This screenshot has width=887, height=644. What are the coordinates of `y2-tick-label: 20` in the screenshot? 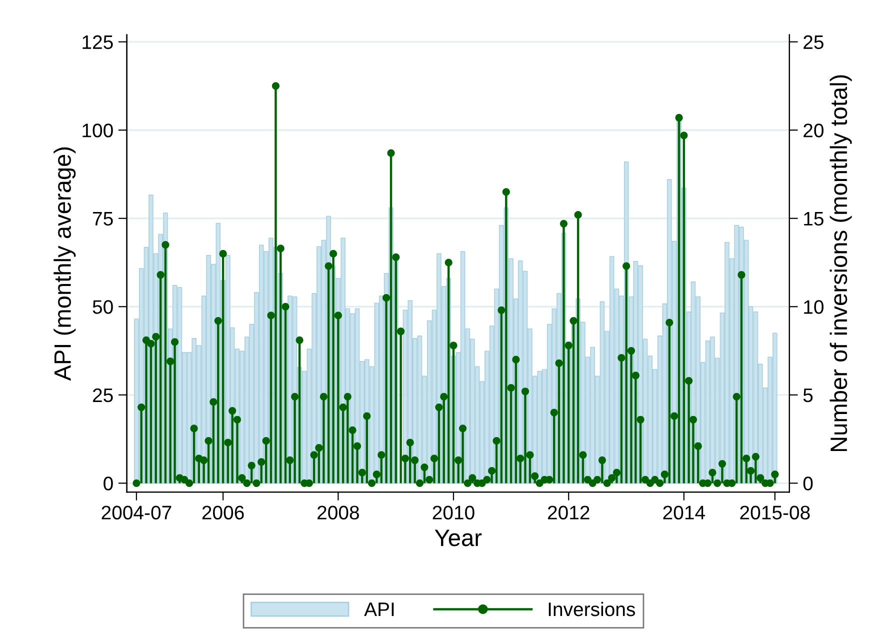 It's located at (814, 131).